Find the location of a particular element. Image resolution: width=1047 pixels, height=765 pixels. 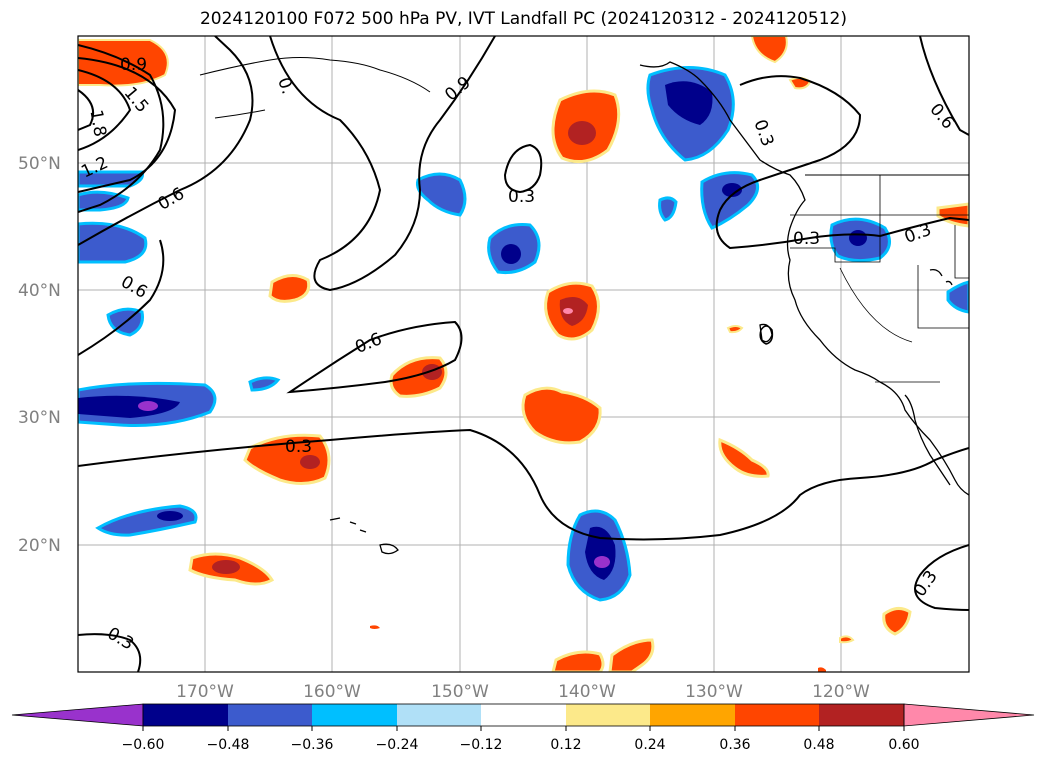

contour-1.2 is located at coordinates (127, 125).